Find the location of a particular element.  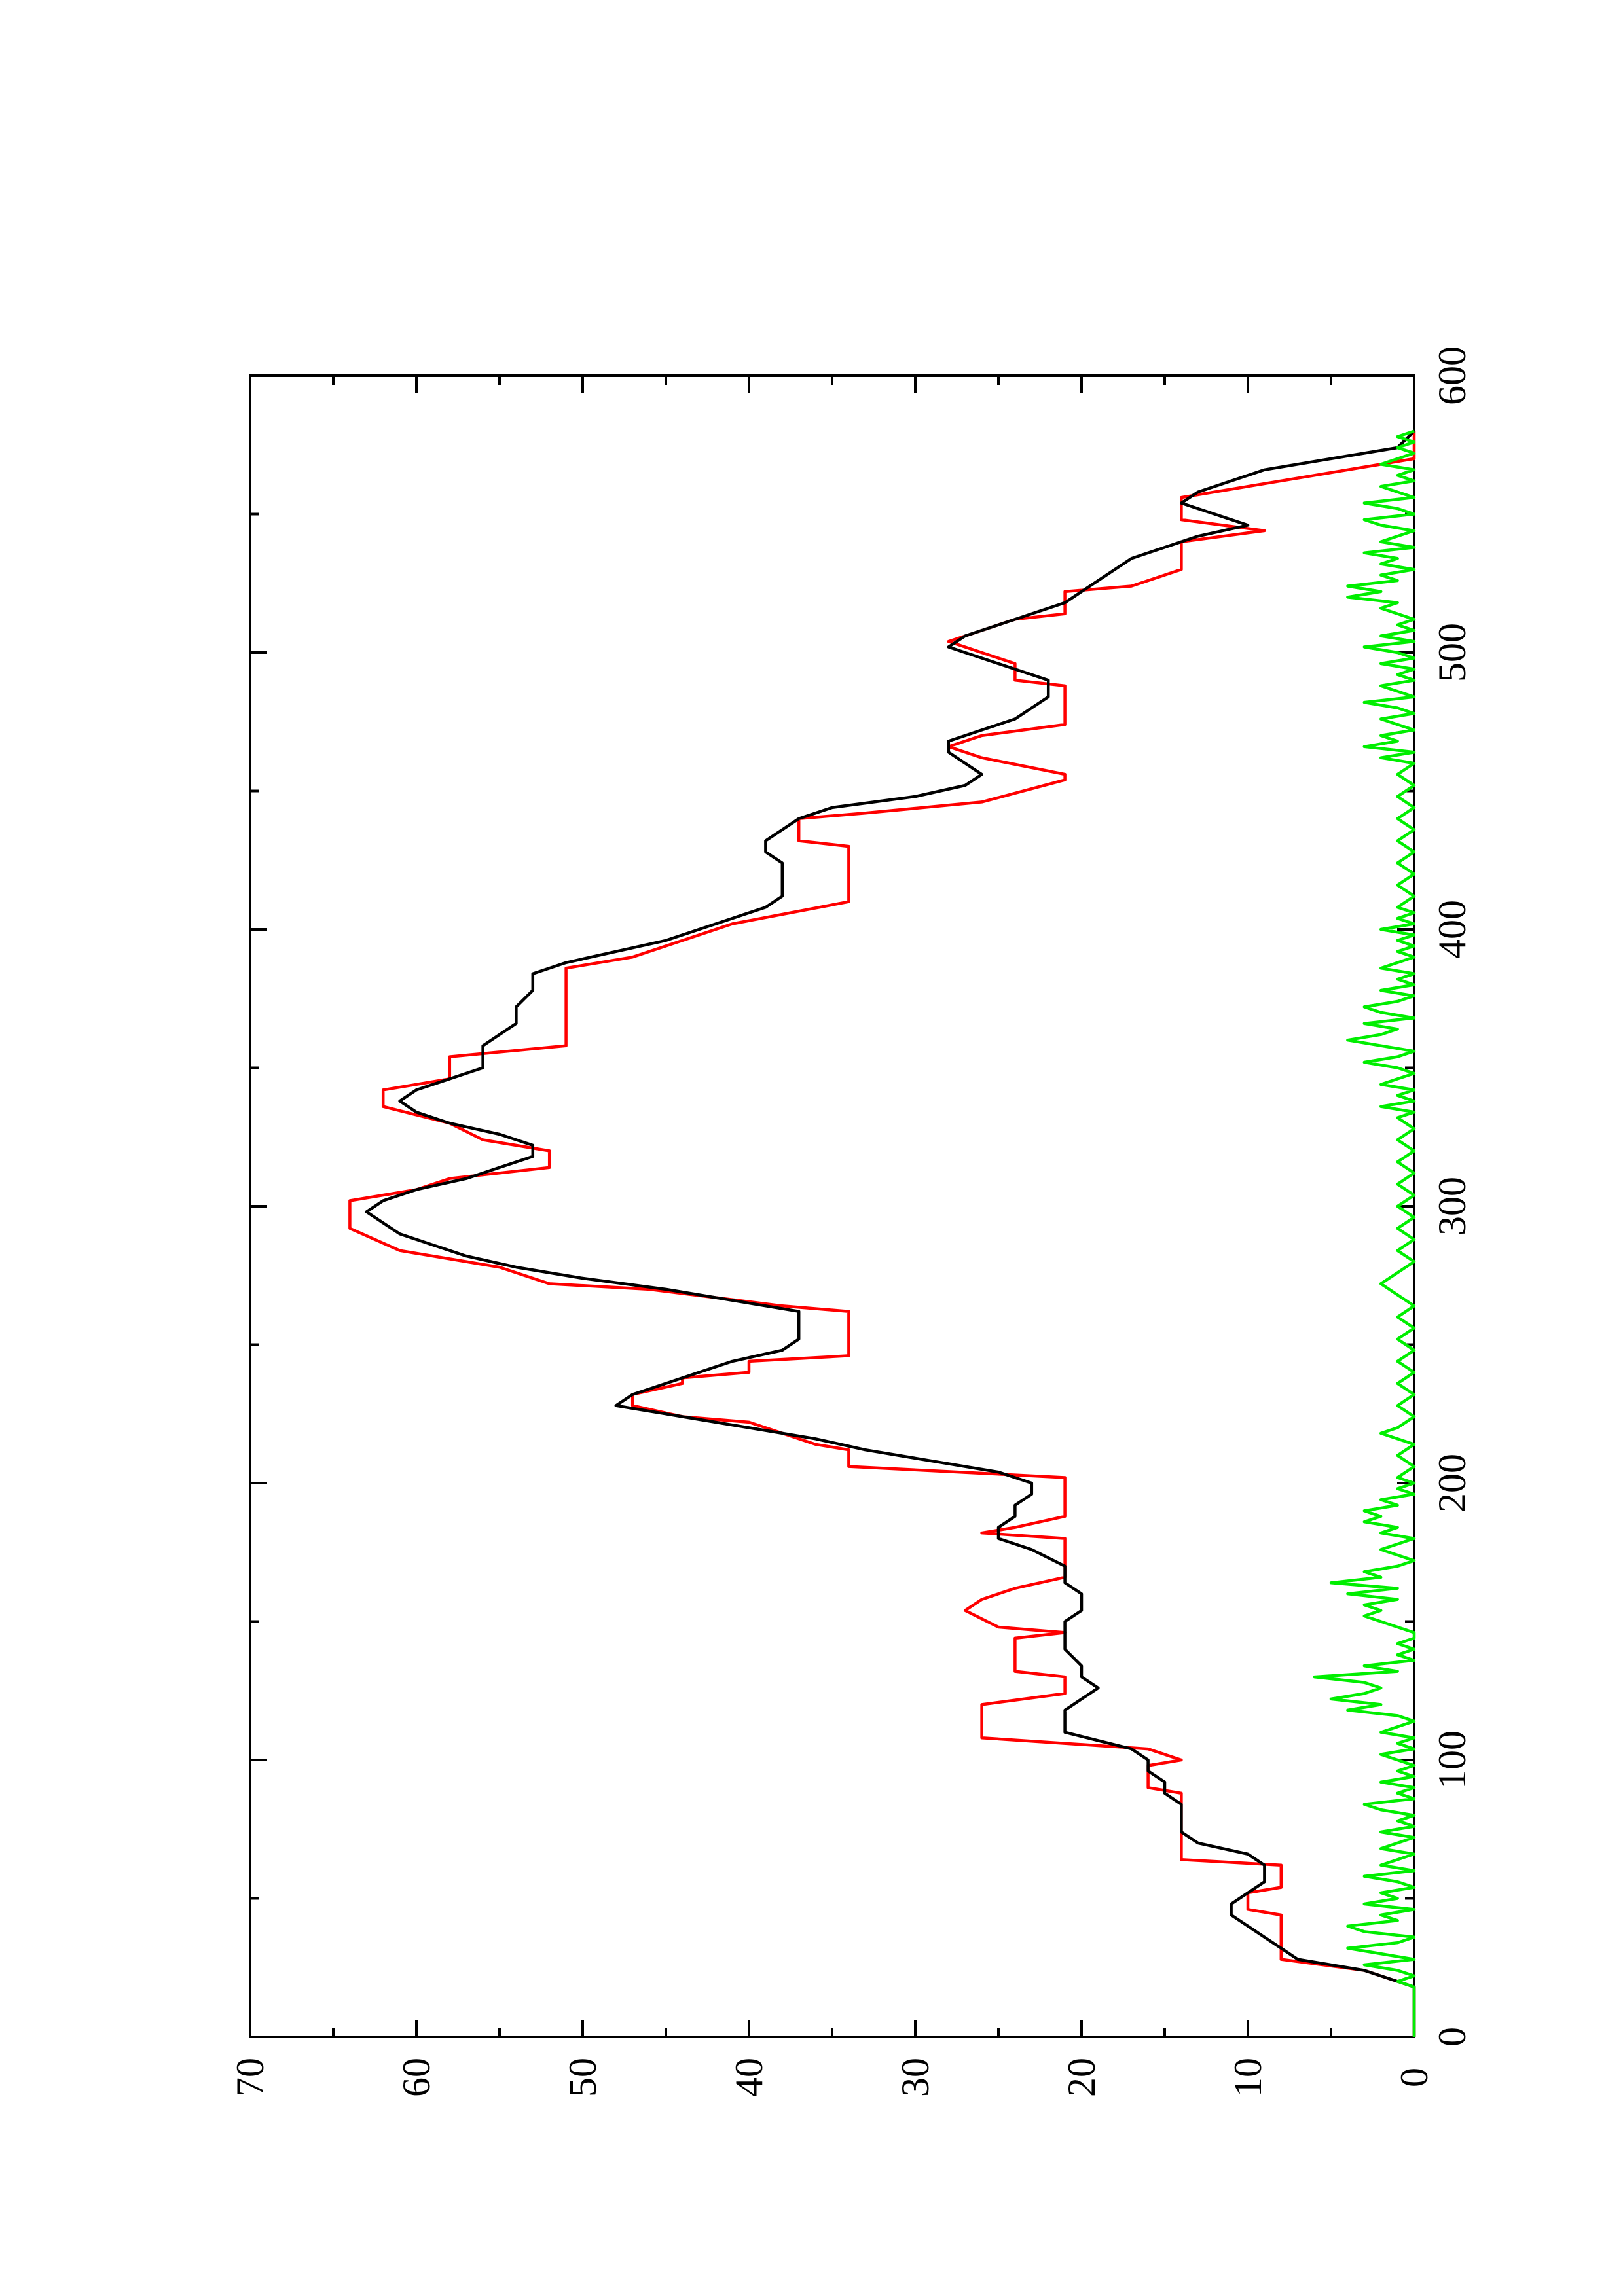

y-tick-label: 10 is located at coordinates (1247, 2077).